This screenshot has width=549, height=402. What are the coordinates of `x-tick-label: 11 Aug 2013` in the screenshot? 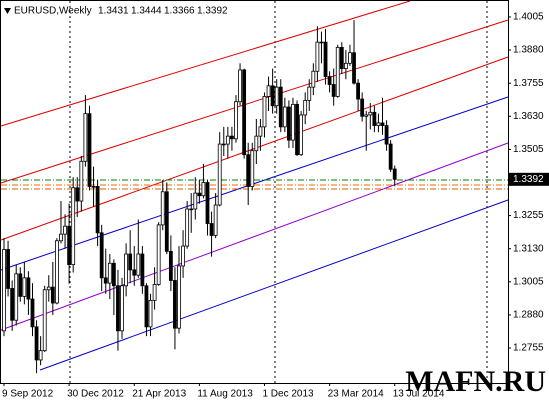 It's located at (225, 394).